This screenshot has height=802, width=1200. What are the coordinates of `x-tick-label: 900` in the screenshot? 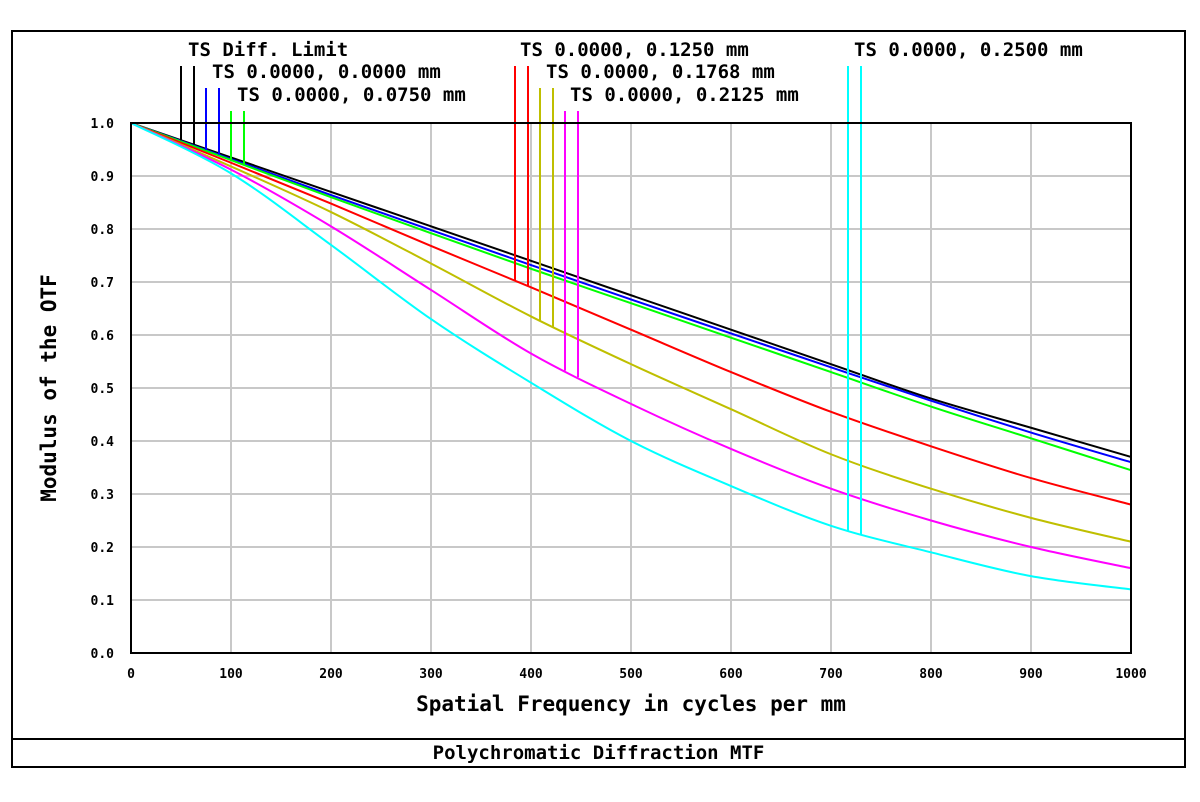 It's located at (1031, 674).